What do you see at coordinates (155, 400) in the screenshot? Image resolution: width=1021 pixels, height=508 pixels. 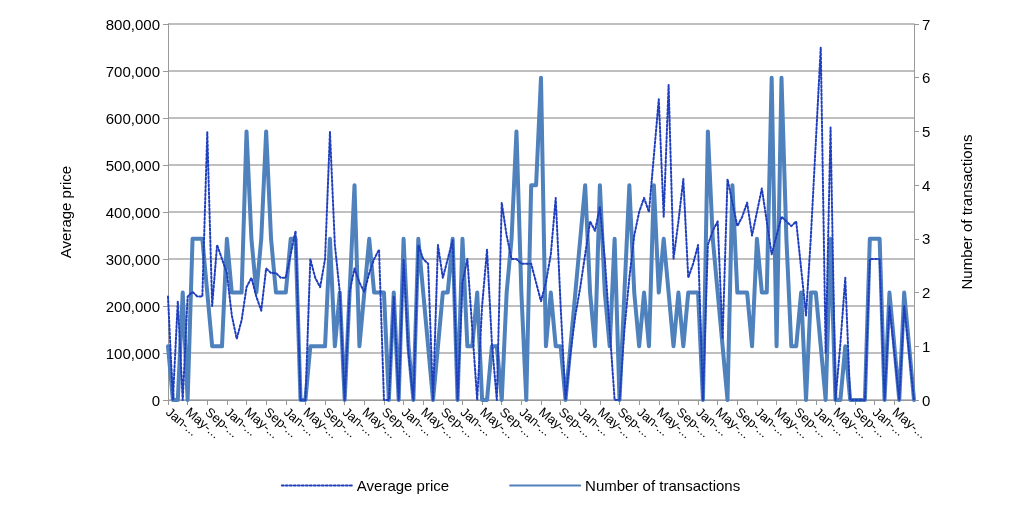 I see `y-tick-label: 0` at bounding box center [155, 400].